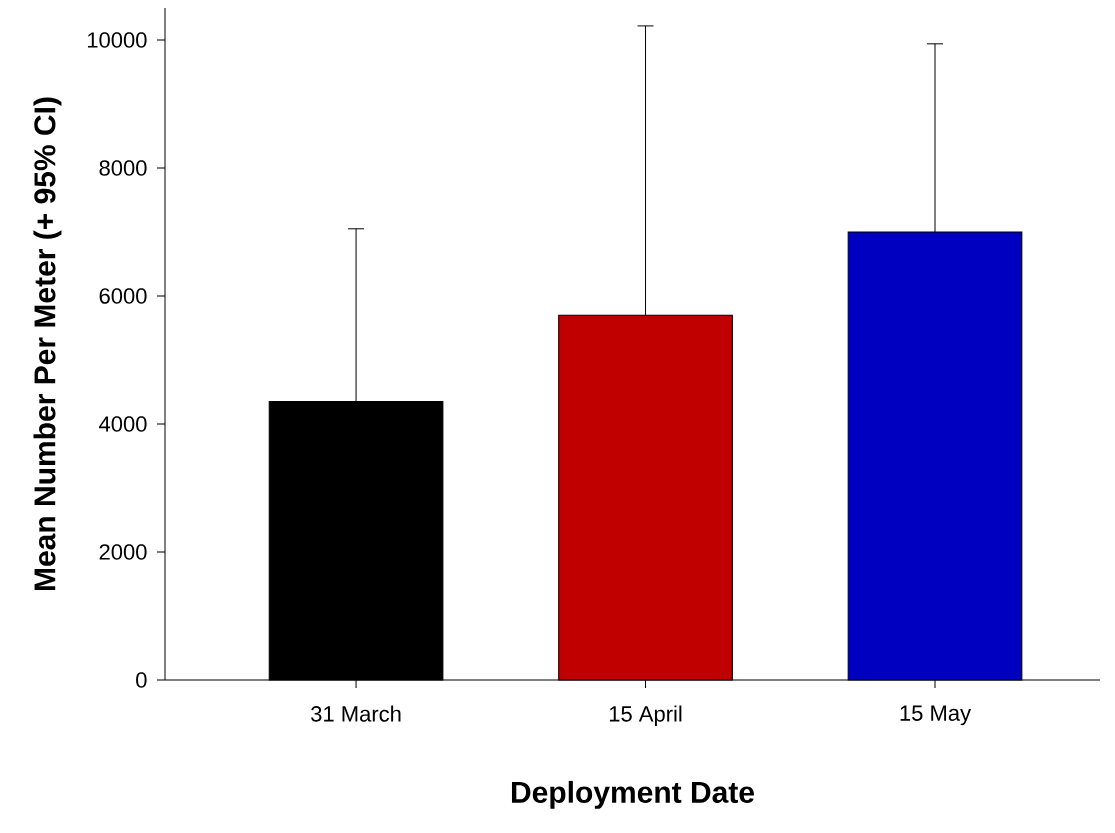 This screenshot has height=833, width=1115. What do you see at coordinates (936, 715) in the screenshot?
I see `x-tick-label: 15 May` at bounding box center [936, 715].